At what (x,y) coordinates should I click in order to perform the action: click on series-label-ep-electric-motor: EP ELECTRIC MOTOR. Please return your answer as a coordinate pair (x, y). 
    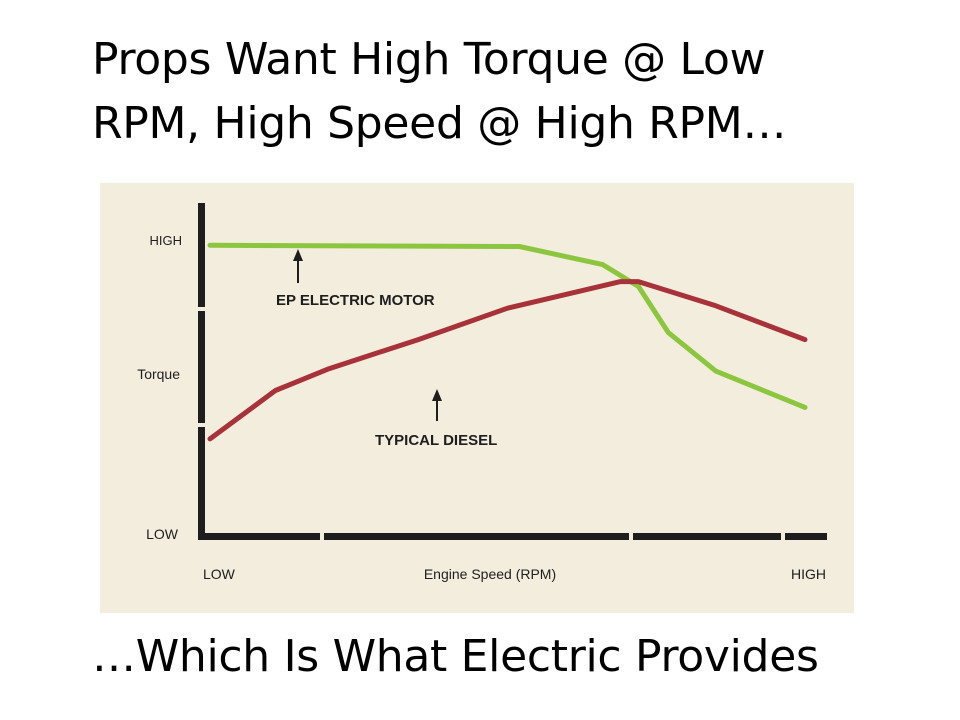
    Looking at the image, I should click on (355, 300).